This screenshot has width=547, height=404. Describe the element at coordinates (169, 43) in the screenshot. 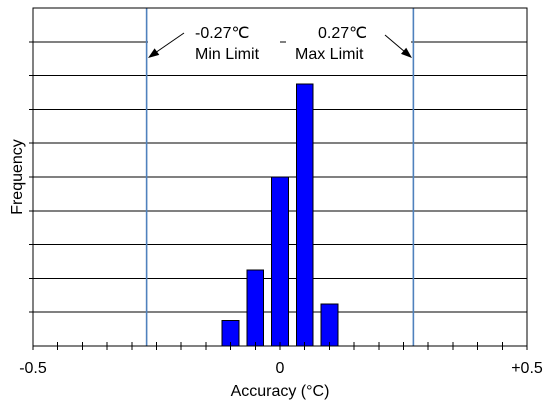

I see `min-limit-arrow-shaft` at that location.